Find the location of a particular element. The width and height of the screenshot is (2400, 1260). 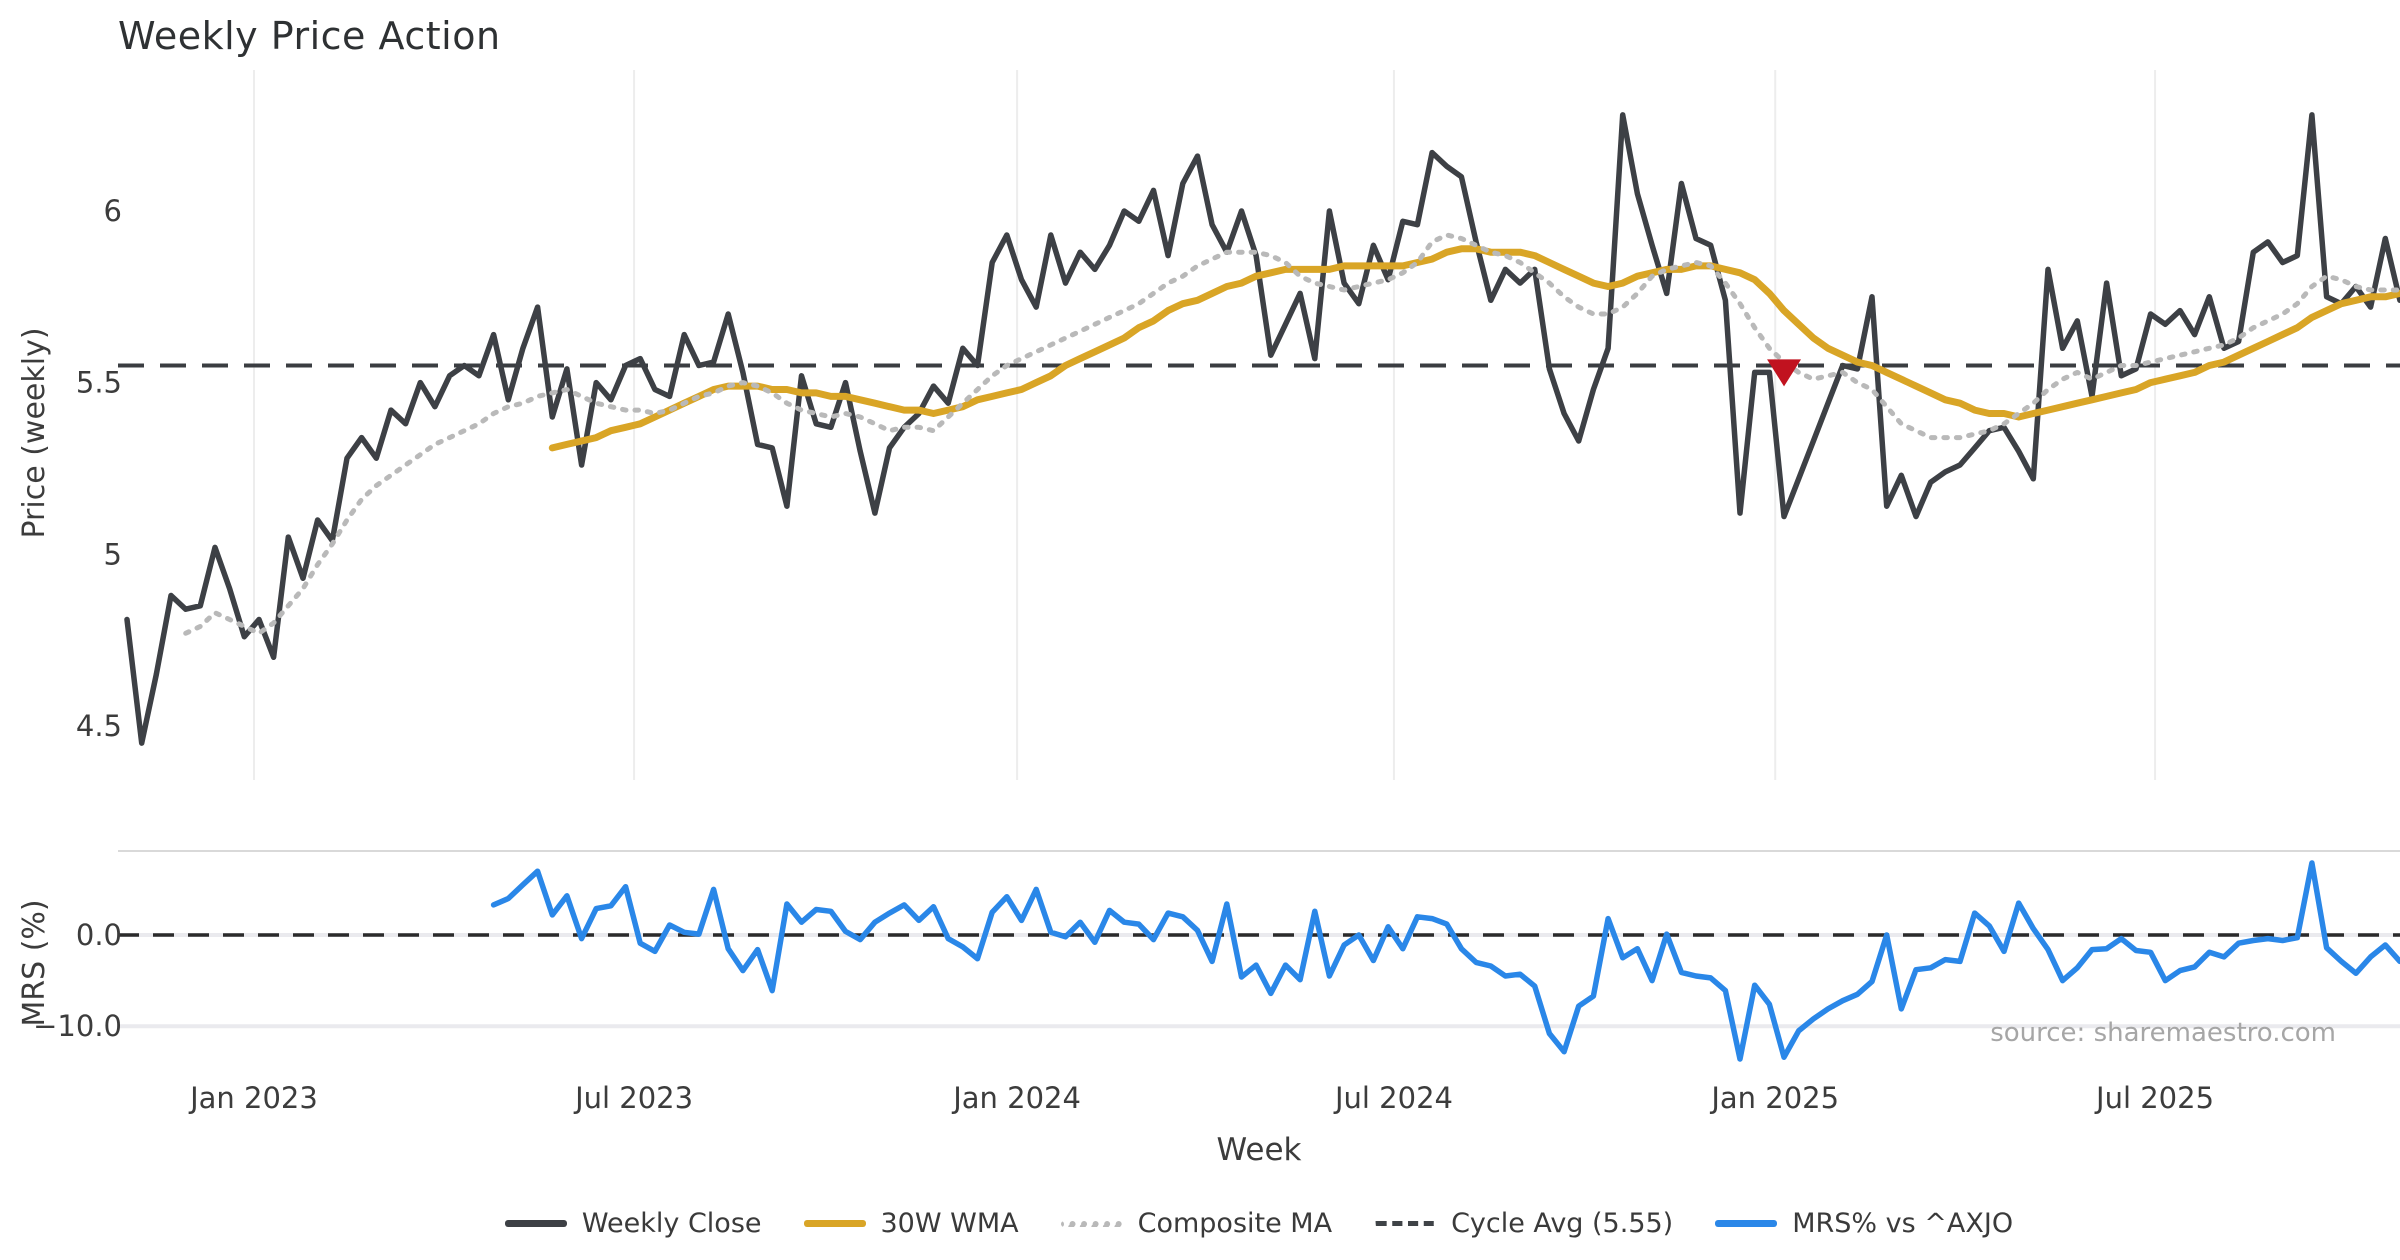

x-tick-label: Jan 2024 is located at coordinates (1016, 1098).